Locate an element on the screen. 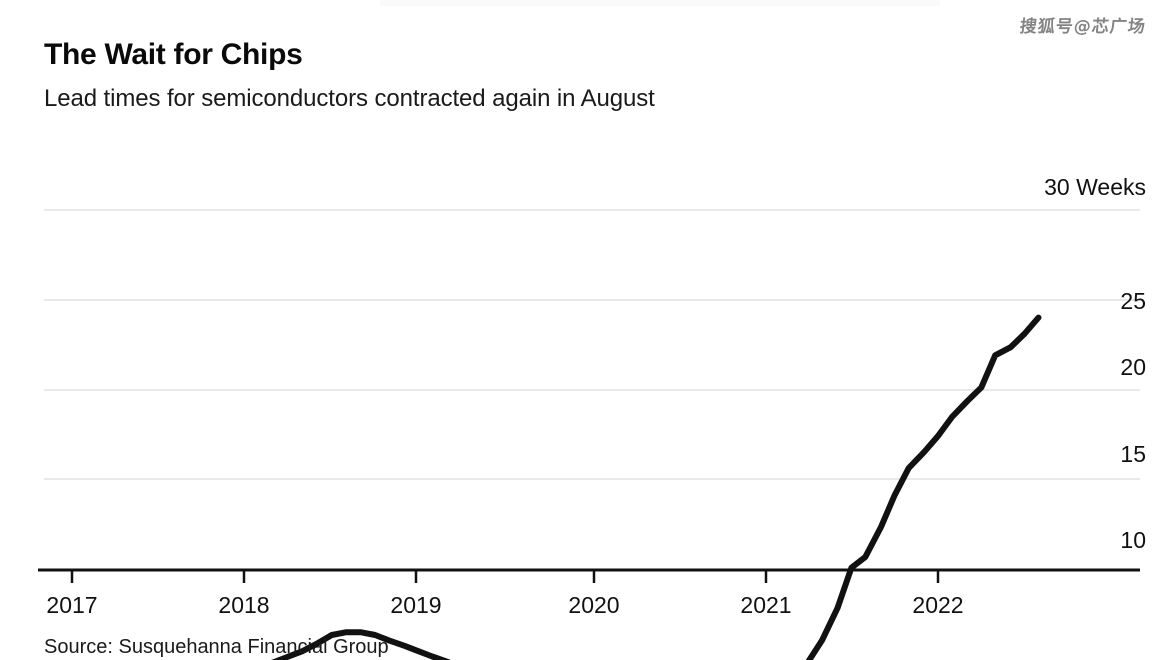 This screenshot has width=1168, height=660. page-title: The Wait for Chips is located at coordinates (173, 54).